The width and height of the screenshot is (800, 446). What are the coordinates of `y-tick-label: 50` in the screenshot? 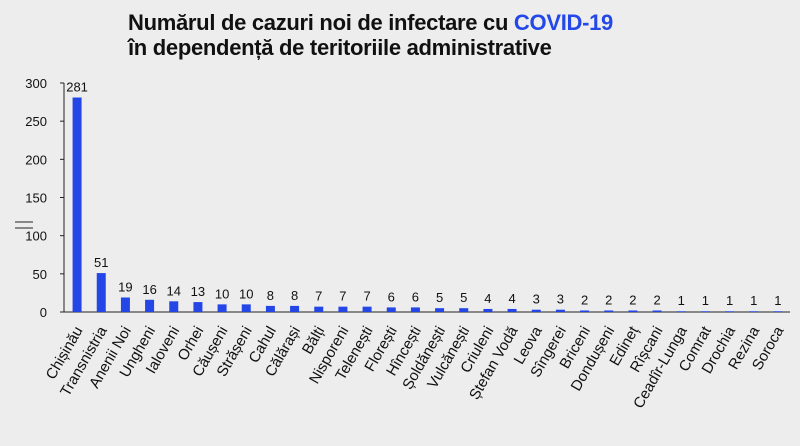 It's located at (40, 274).